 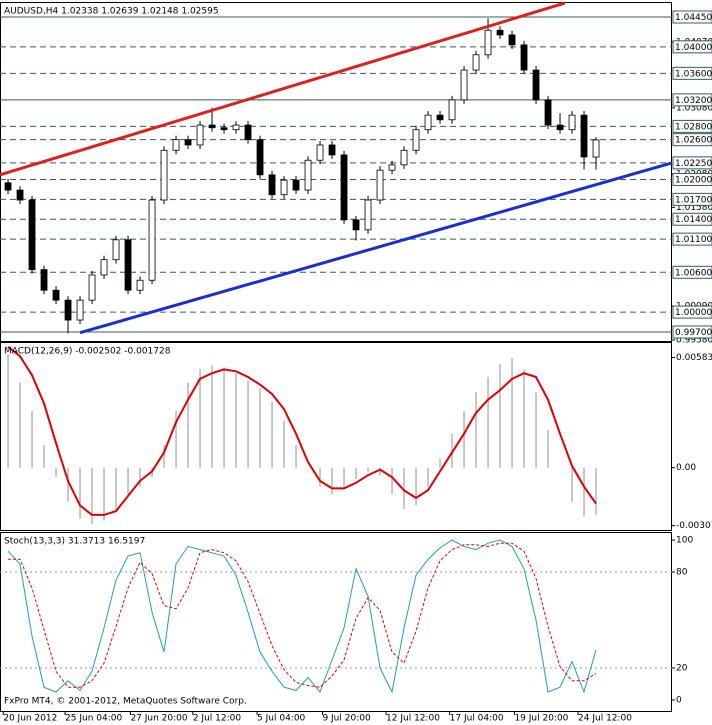 I want to click on level-label: 1.00600, so click(x=693, y=273).